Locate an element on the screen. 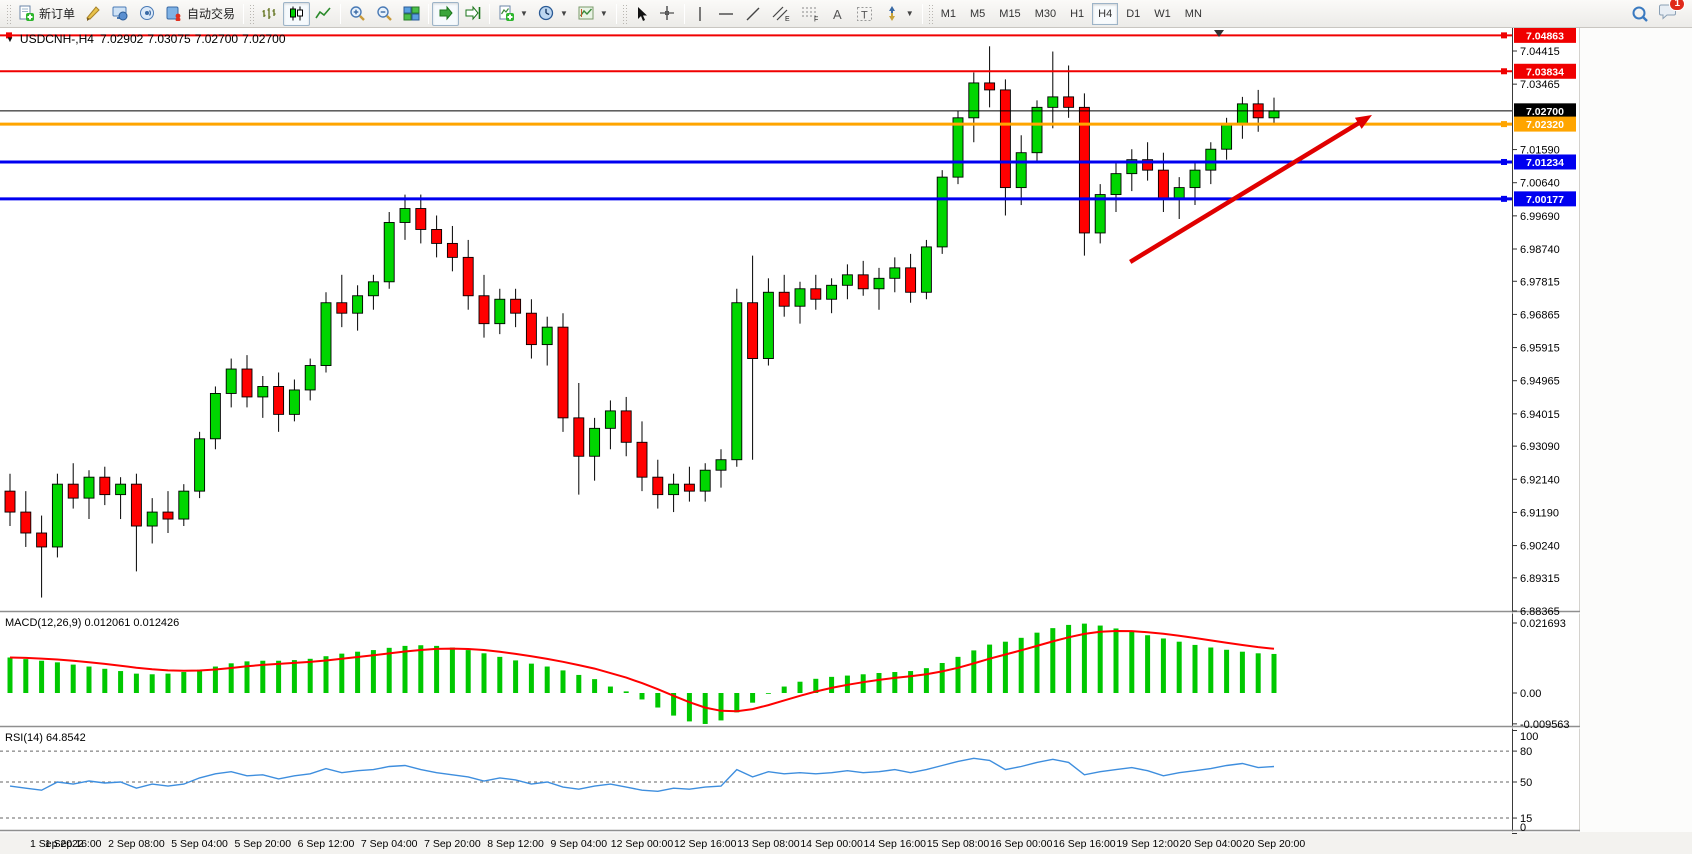  fibonacci-tool-button: F is located at coordinates (810, 14).